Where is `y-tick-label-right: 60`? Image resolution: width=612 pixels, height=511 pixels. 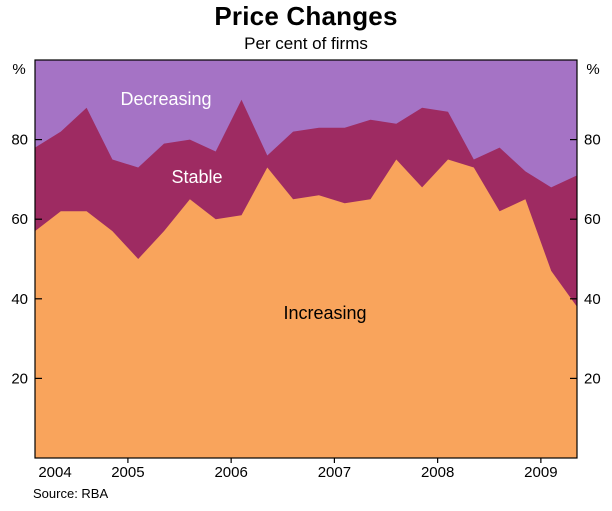 y-tick-label-right: 60 is located at coordinates (592, 219).